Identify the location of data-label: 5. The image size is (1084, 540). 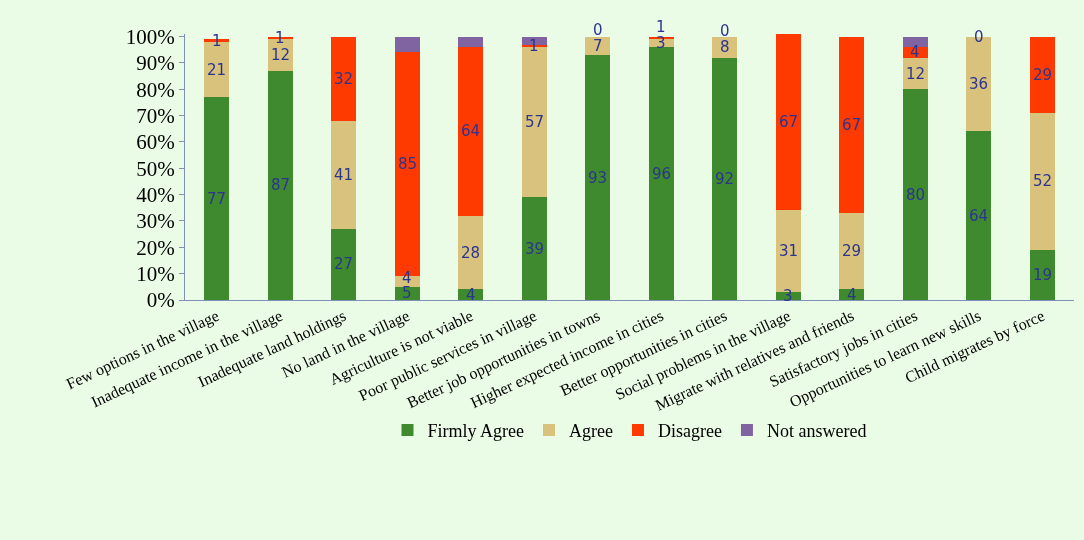
(407, 293).